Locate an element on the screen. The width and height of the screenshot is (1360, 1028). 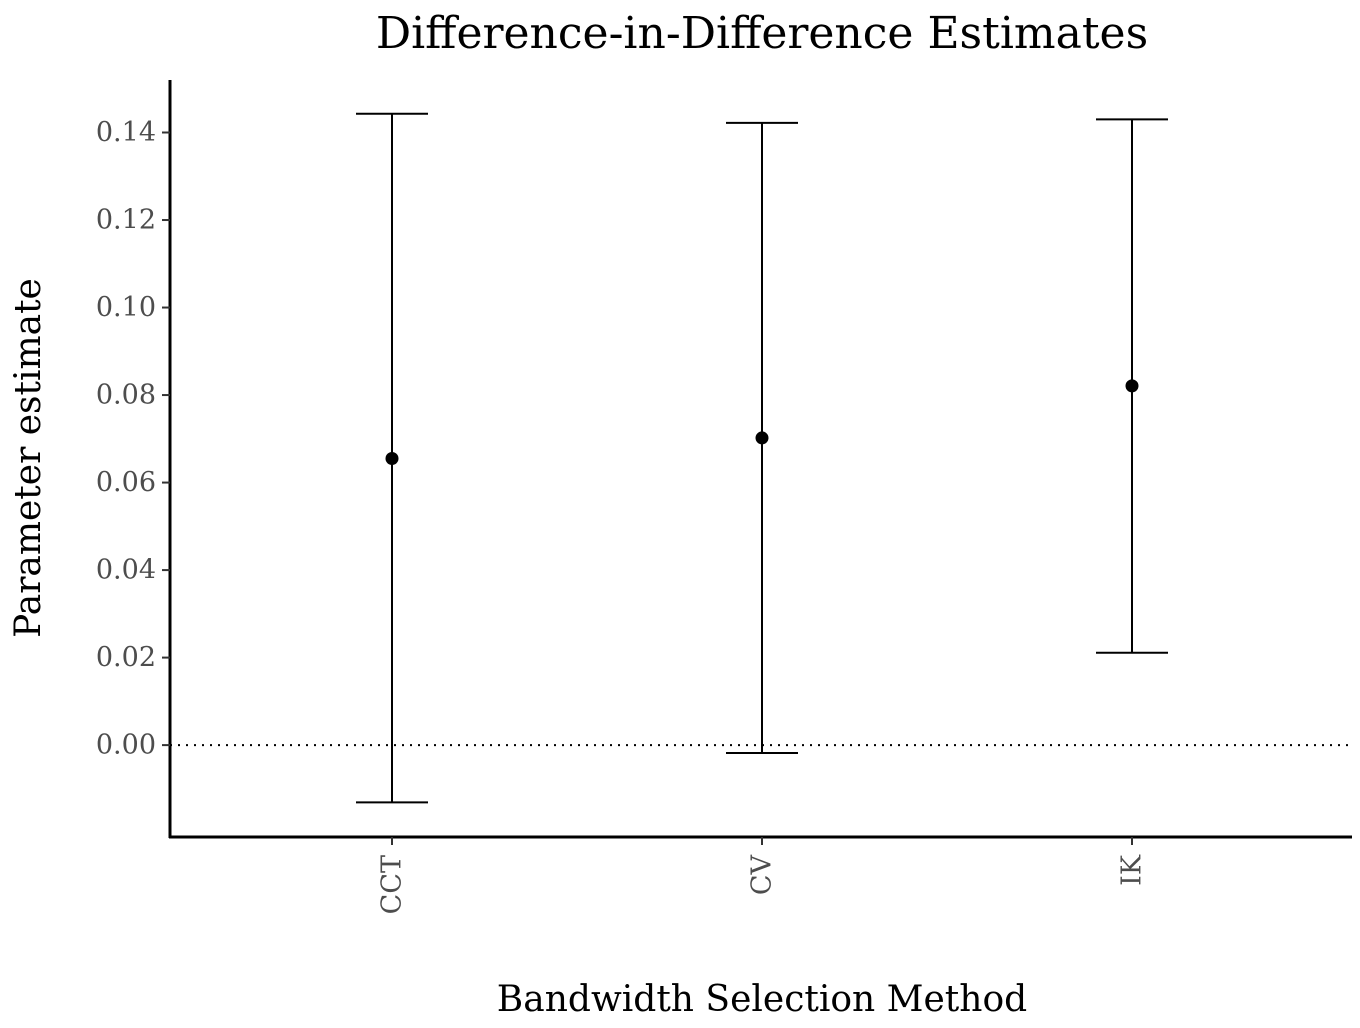
y-axis-title: Parameter estimate is located at coordinates (28, 458).